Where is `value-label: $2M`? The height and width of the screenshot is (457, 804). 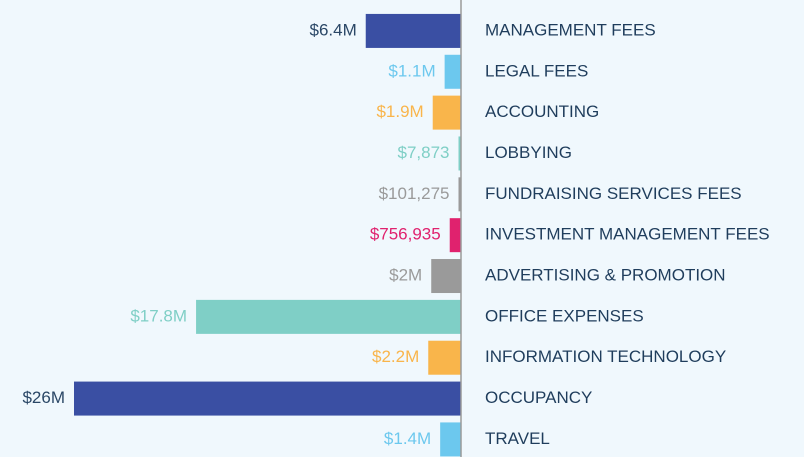
value-label: $2M is located at coordinates (405, 275).